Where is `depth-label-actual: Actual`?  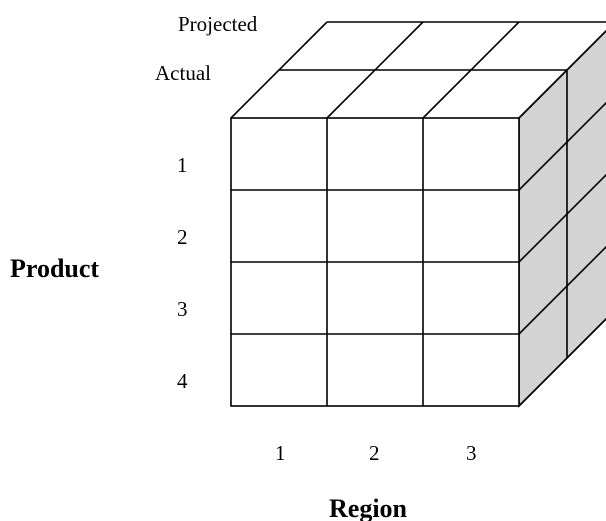
depth-label-actual: Actual is located at coordinates (183, 73).